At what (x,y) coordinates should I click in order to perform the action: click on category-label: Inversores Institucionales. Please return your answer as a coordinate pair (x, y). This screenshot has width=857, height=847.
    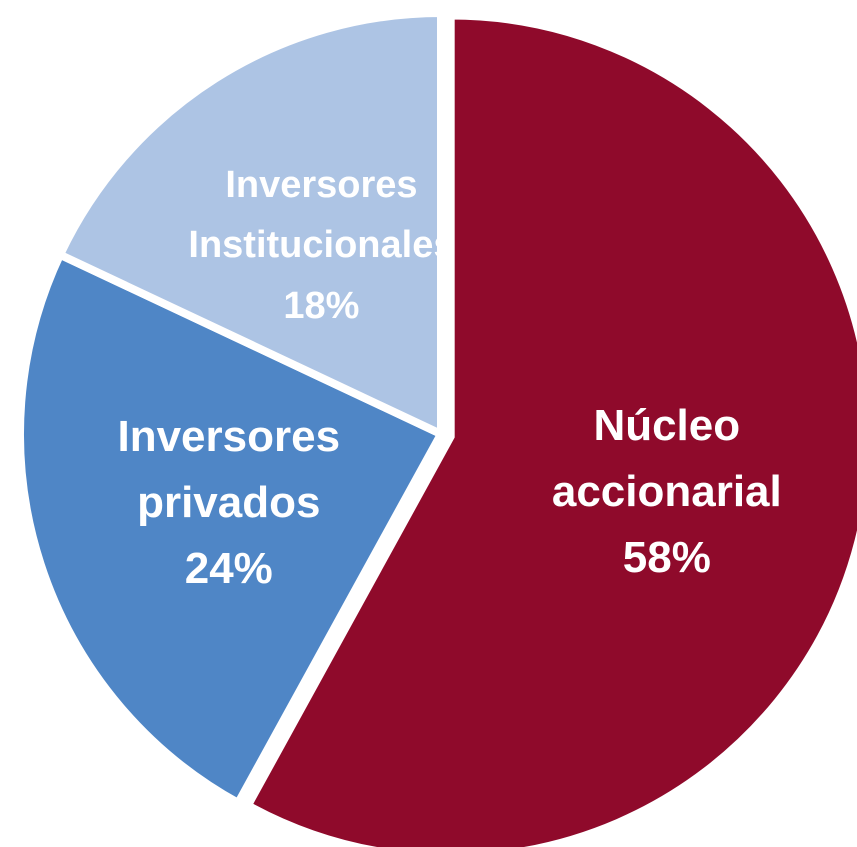
    Looking at the image, I should click on (321, 215).